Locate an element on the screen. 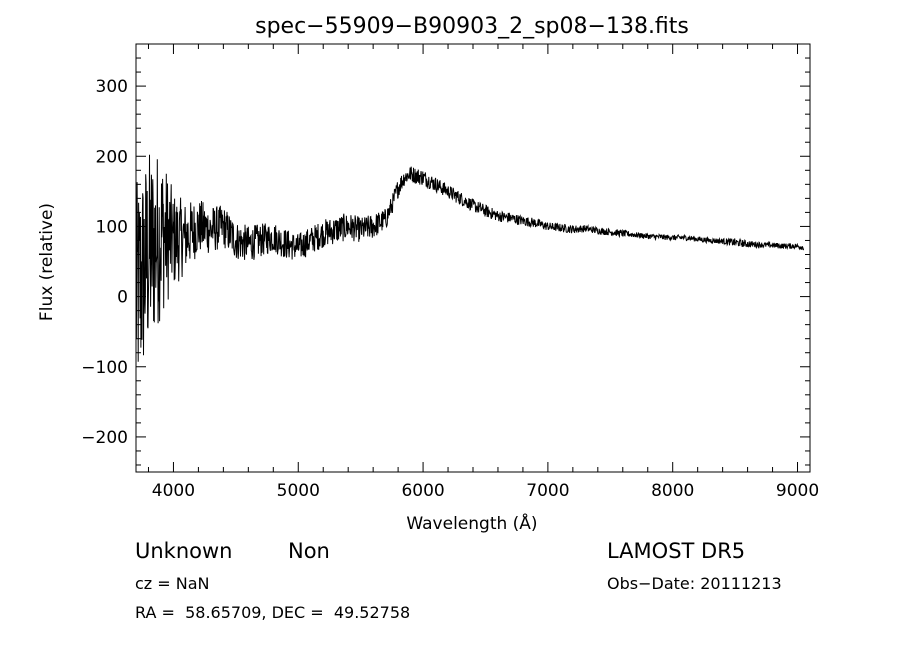 Image resolution: width=900 pixels, height=649 pixels. x-tick-label: 4000 is located at coordinates (173, 491).